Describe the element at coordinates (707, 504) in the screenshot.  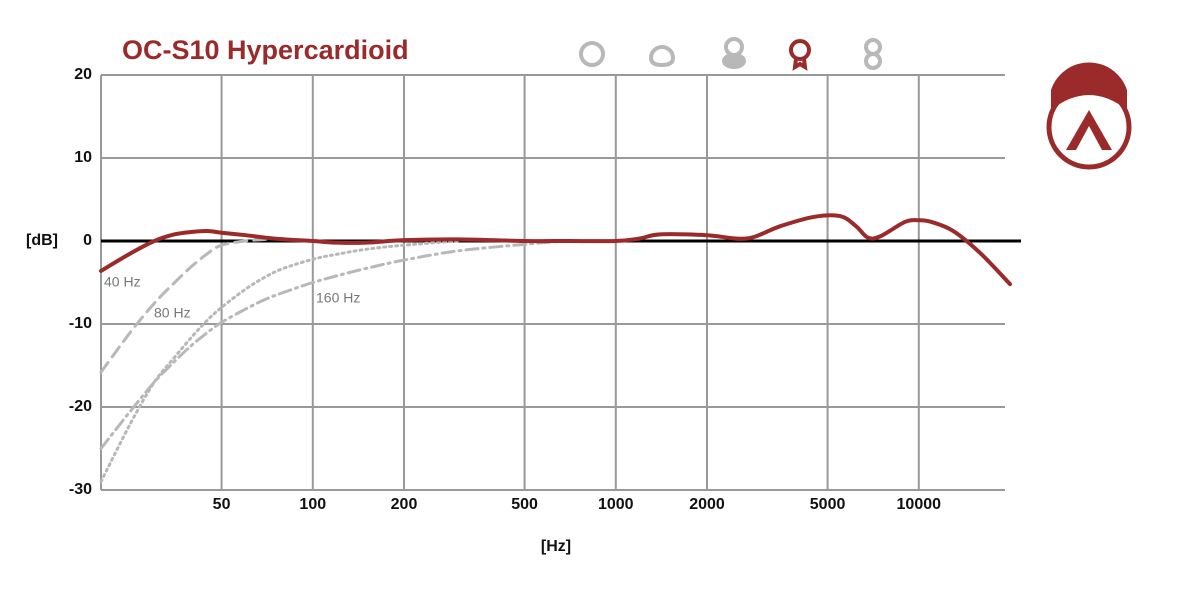
I see `x-tick-label: 2000` at that location.